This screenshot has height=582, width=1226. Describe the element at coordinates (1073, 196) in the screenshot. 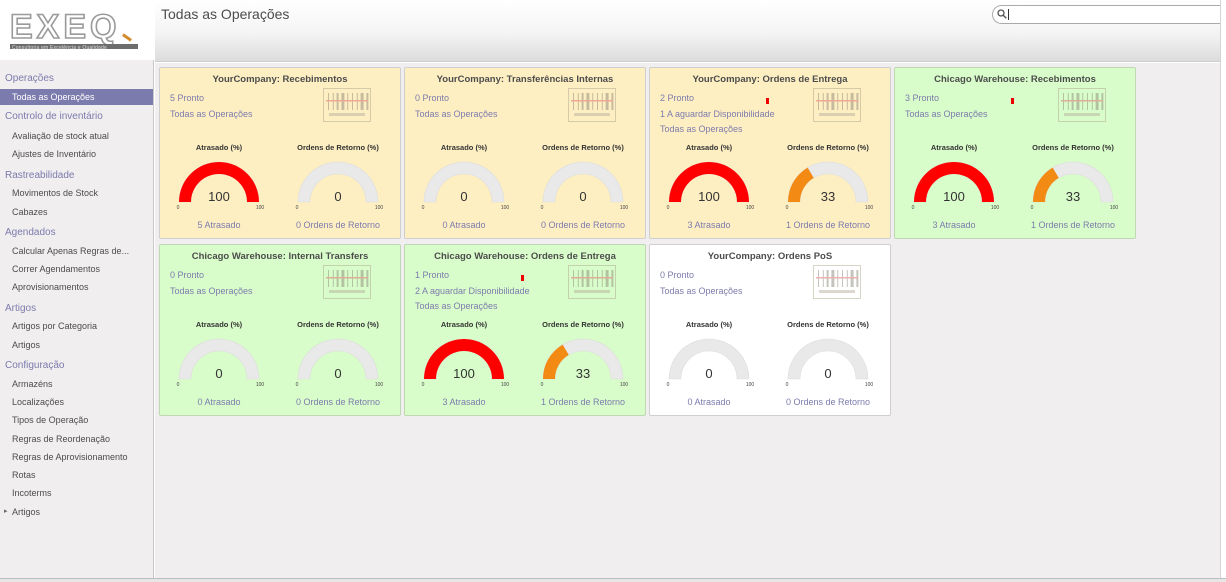

I see `ret-gauge-value: 33` at that location.